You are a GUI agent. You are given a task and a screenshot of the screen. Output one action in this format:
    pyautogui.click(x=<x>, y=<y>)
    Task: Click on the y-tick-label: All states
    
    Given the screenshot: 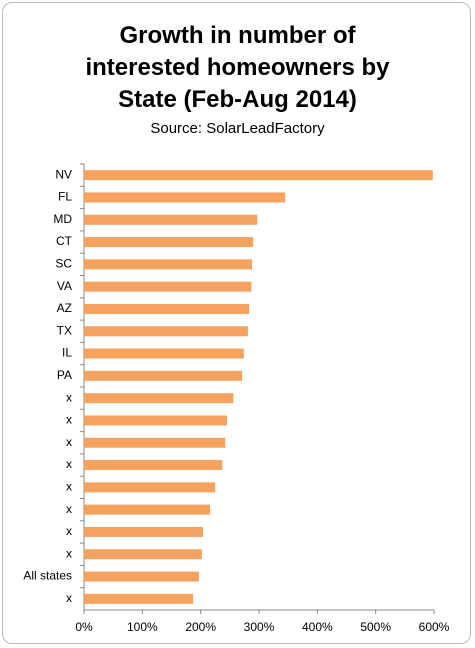 What is the action you would take?
    pyautogui.click(x=47, y=576)
    